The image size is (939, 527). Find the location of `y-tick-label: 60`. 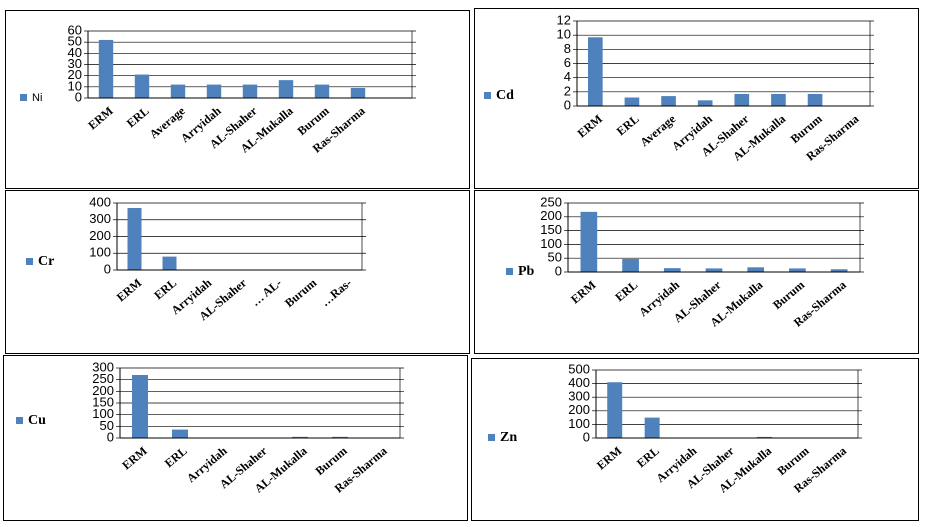

y-tick-label: 60 is located at coordinates (75, 29).